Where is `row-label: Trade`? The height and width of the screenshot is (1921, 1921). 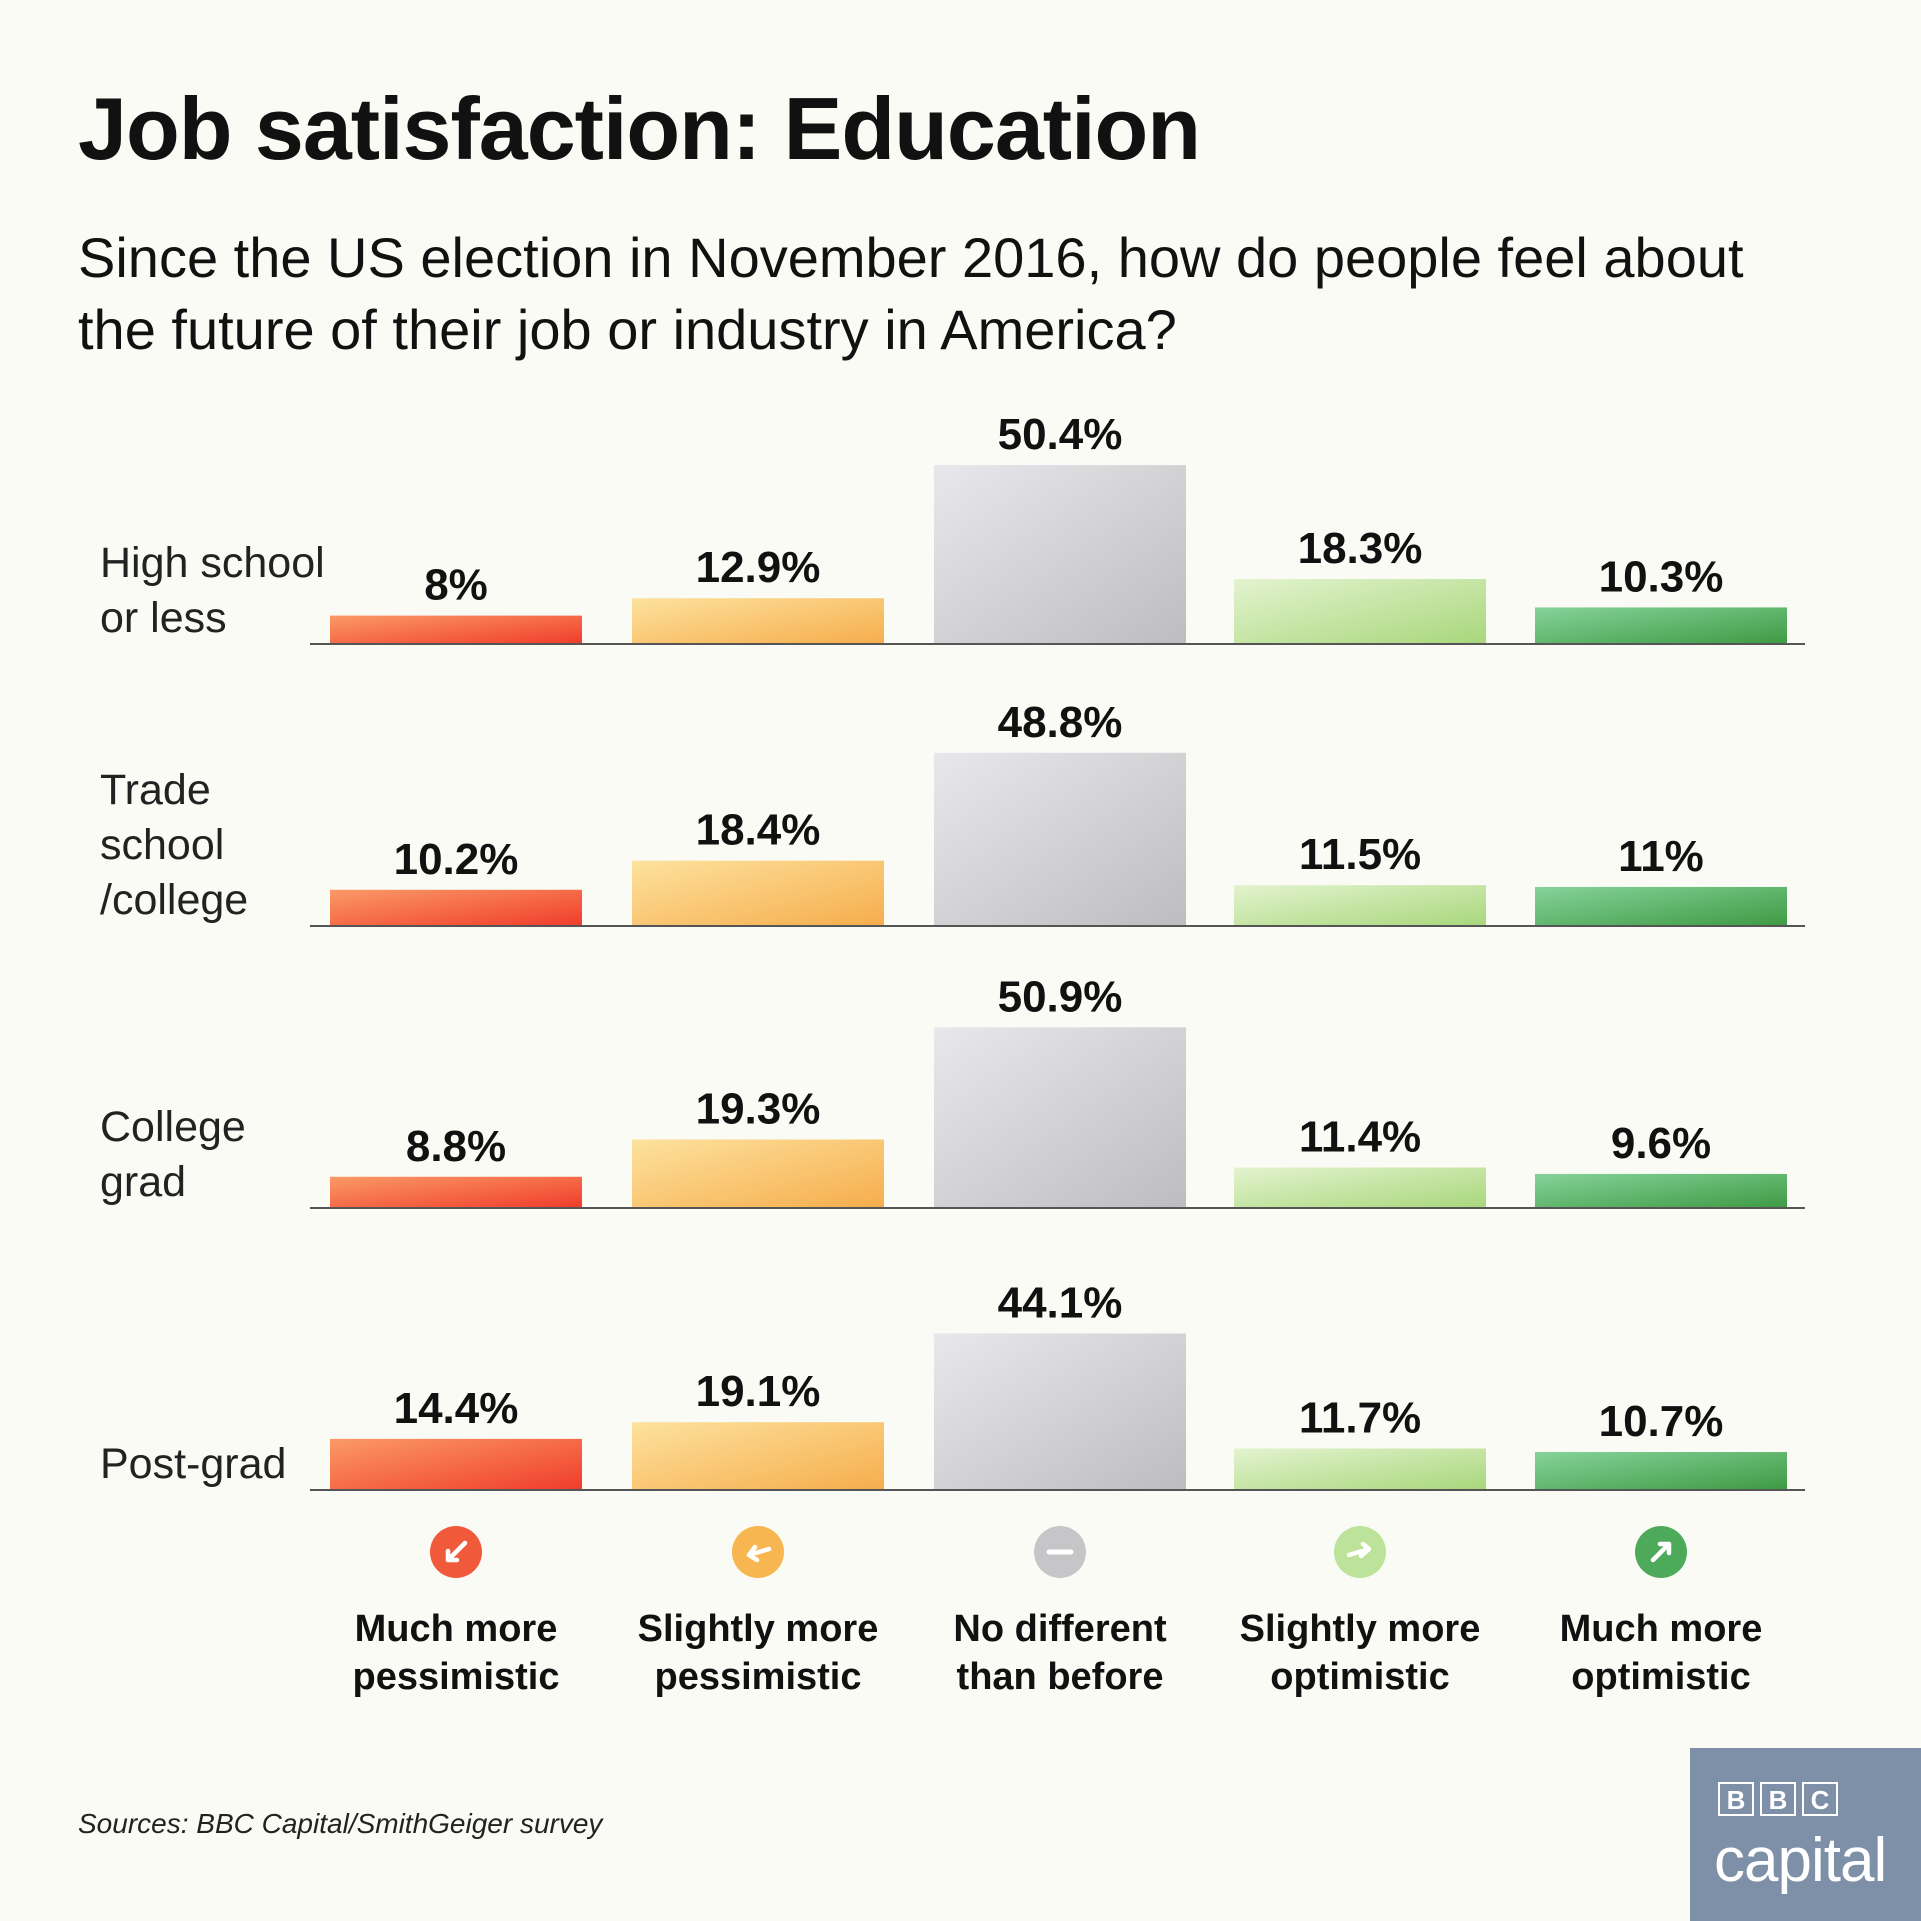 row-label: Trade is located at coordinates (155, 790).